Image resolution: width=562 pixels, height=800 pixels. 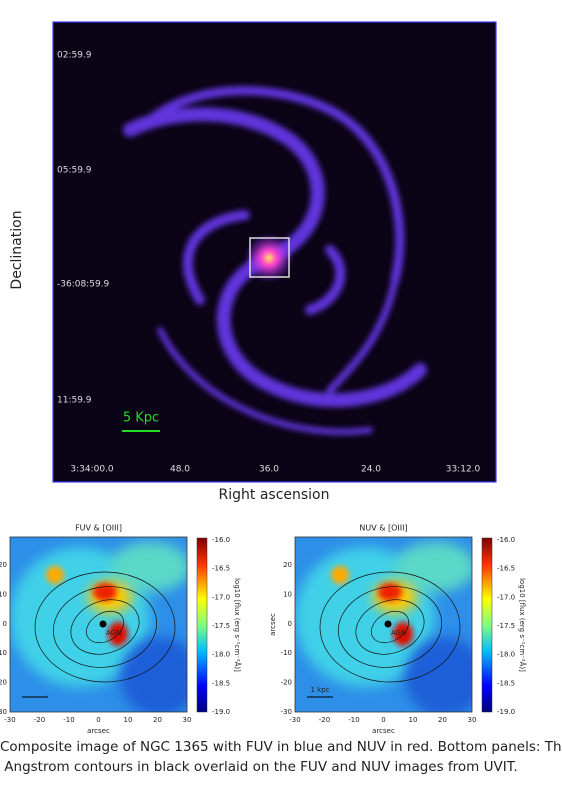 I want to click on y-axis-label: Declination, so click(x=17, y=249).